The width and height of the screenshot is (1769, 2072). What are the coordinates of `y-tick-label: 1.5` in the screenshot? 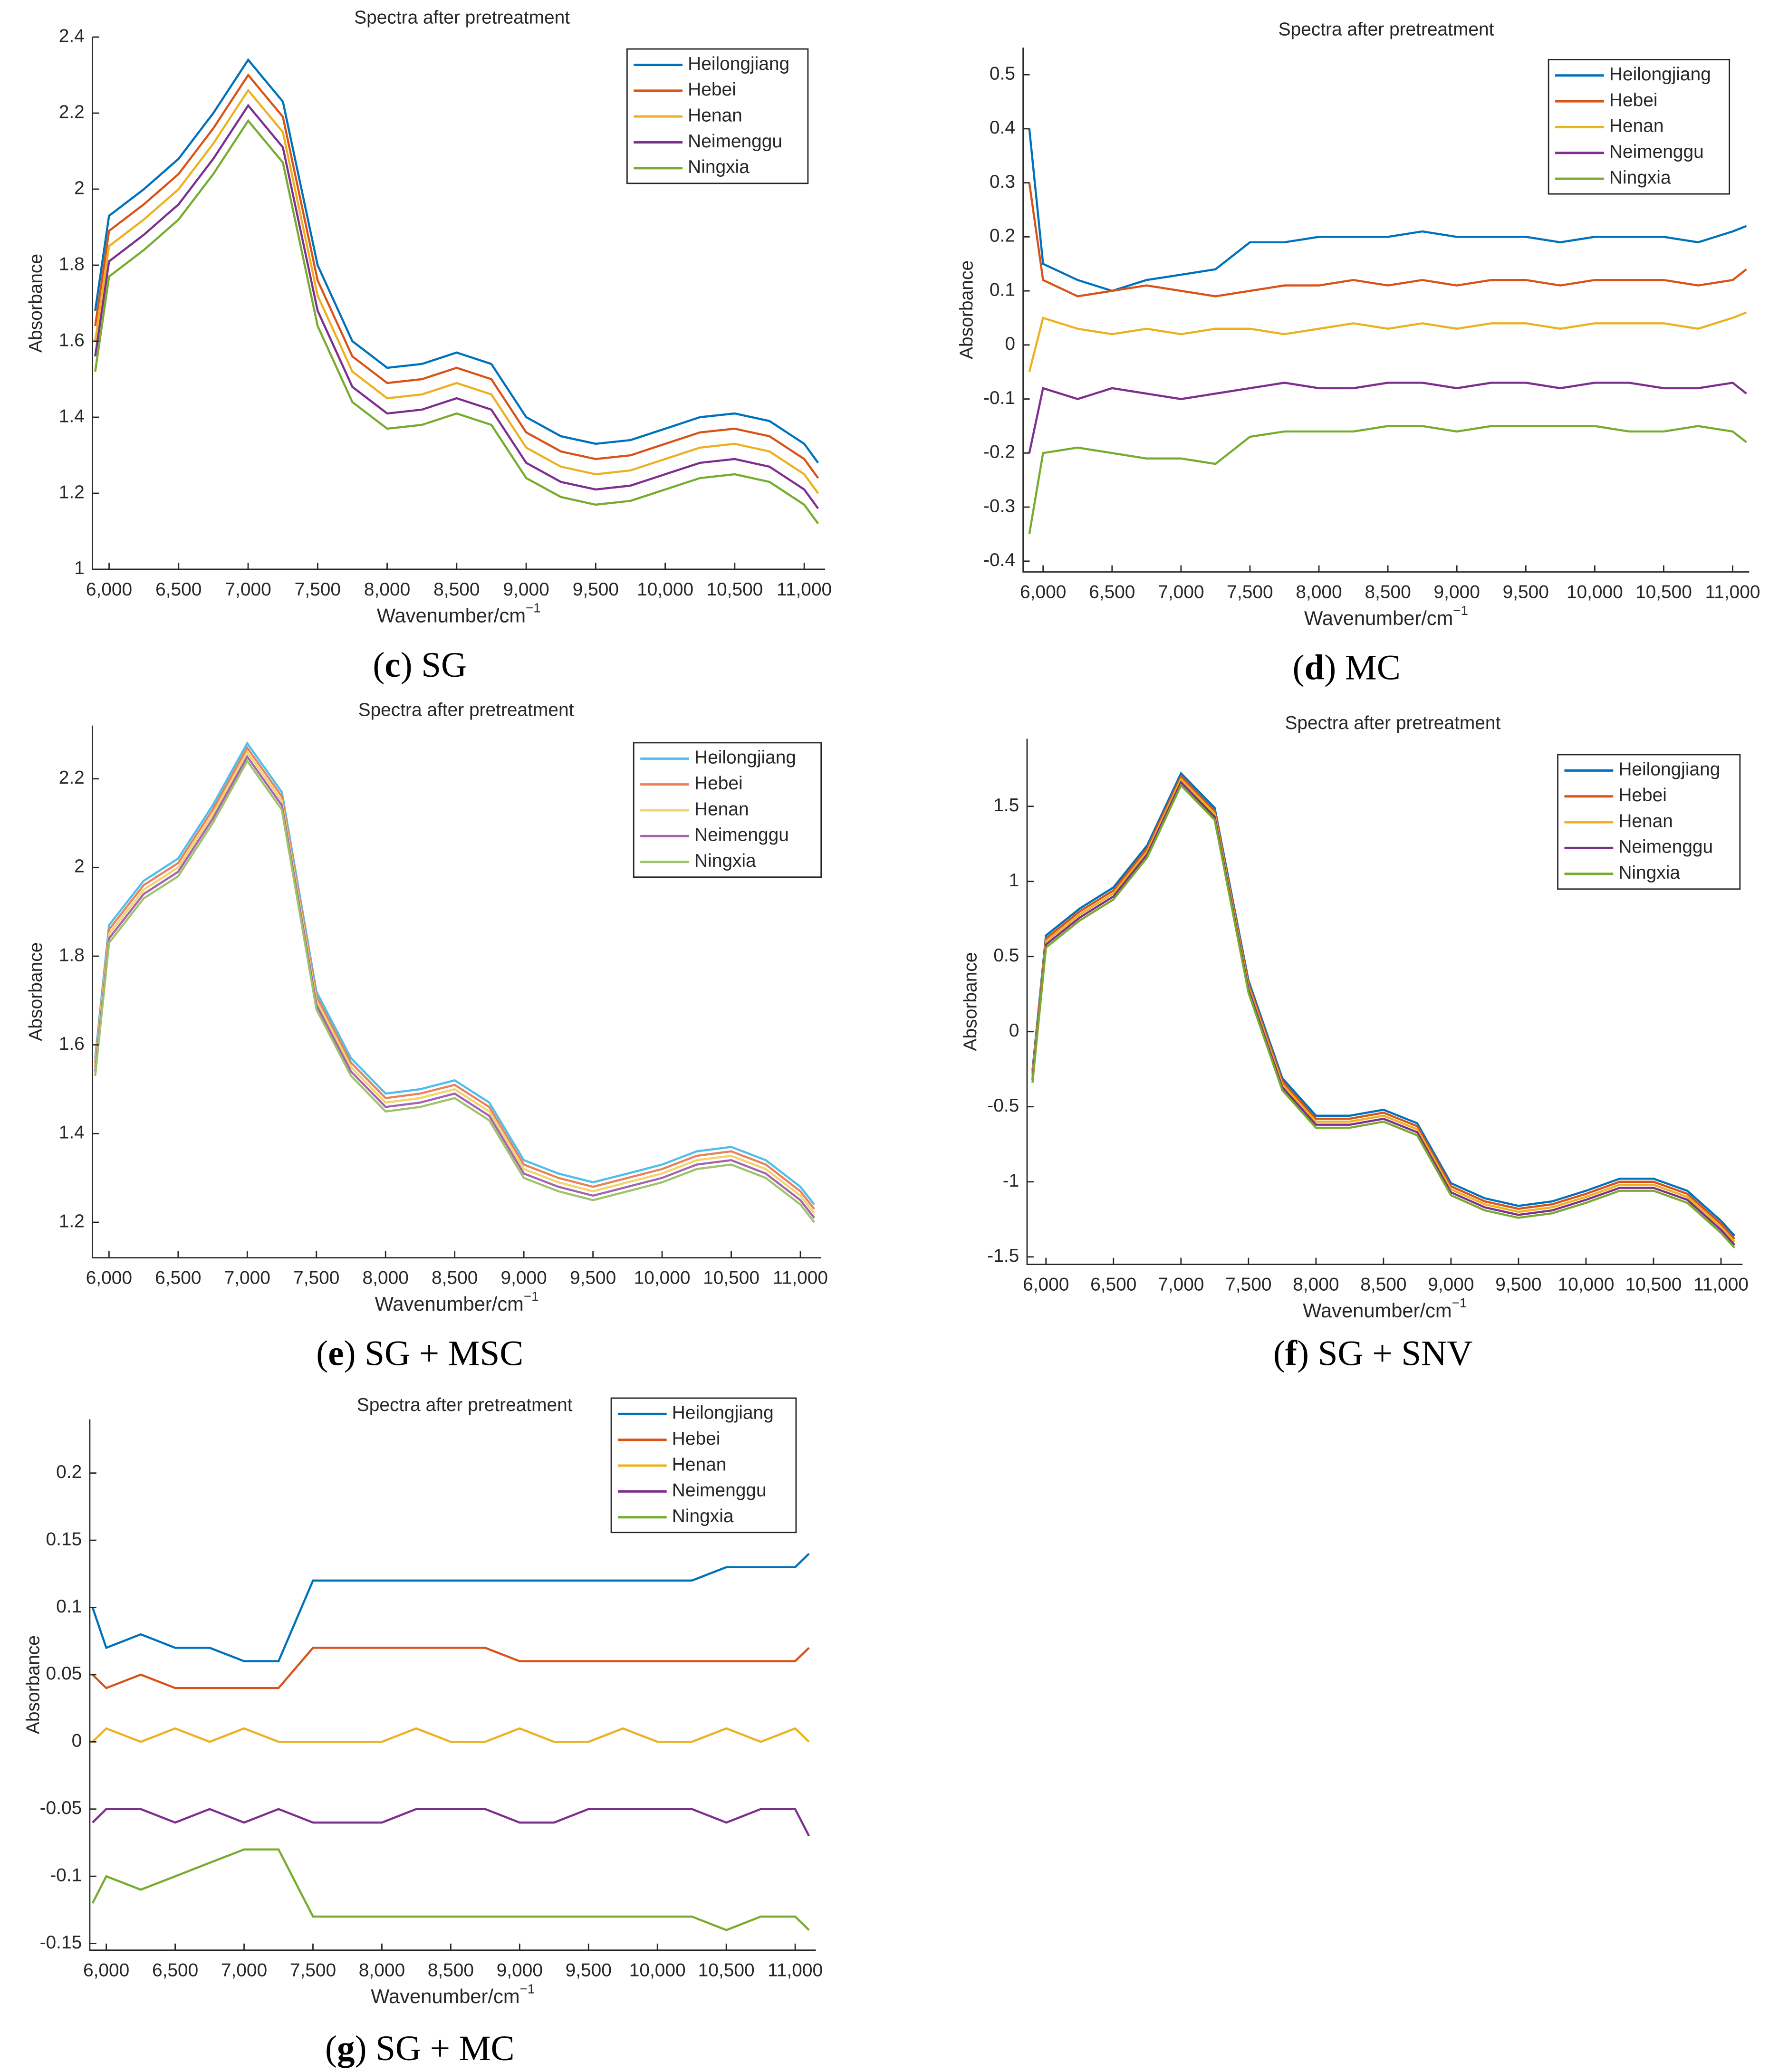 It's located at (1006, 805).